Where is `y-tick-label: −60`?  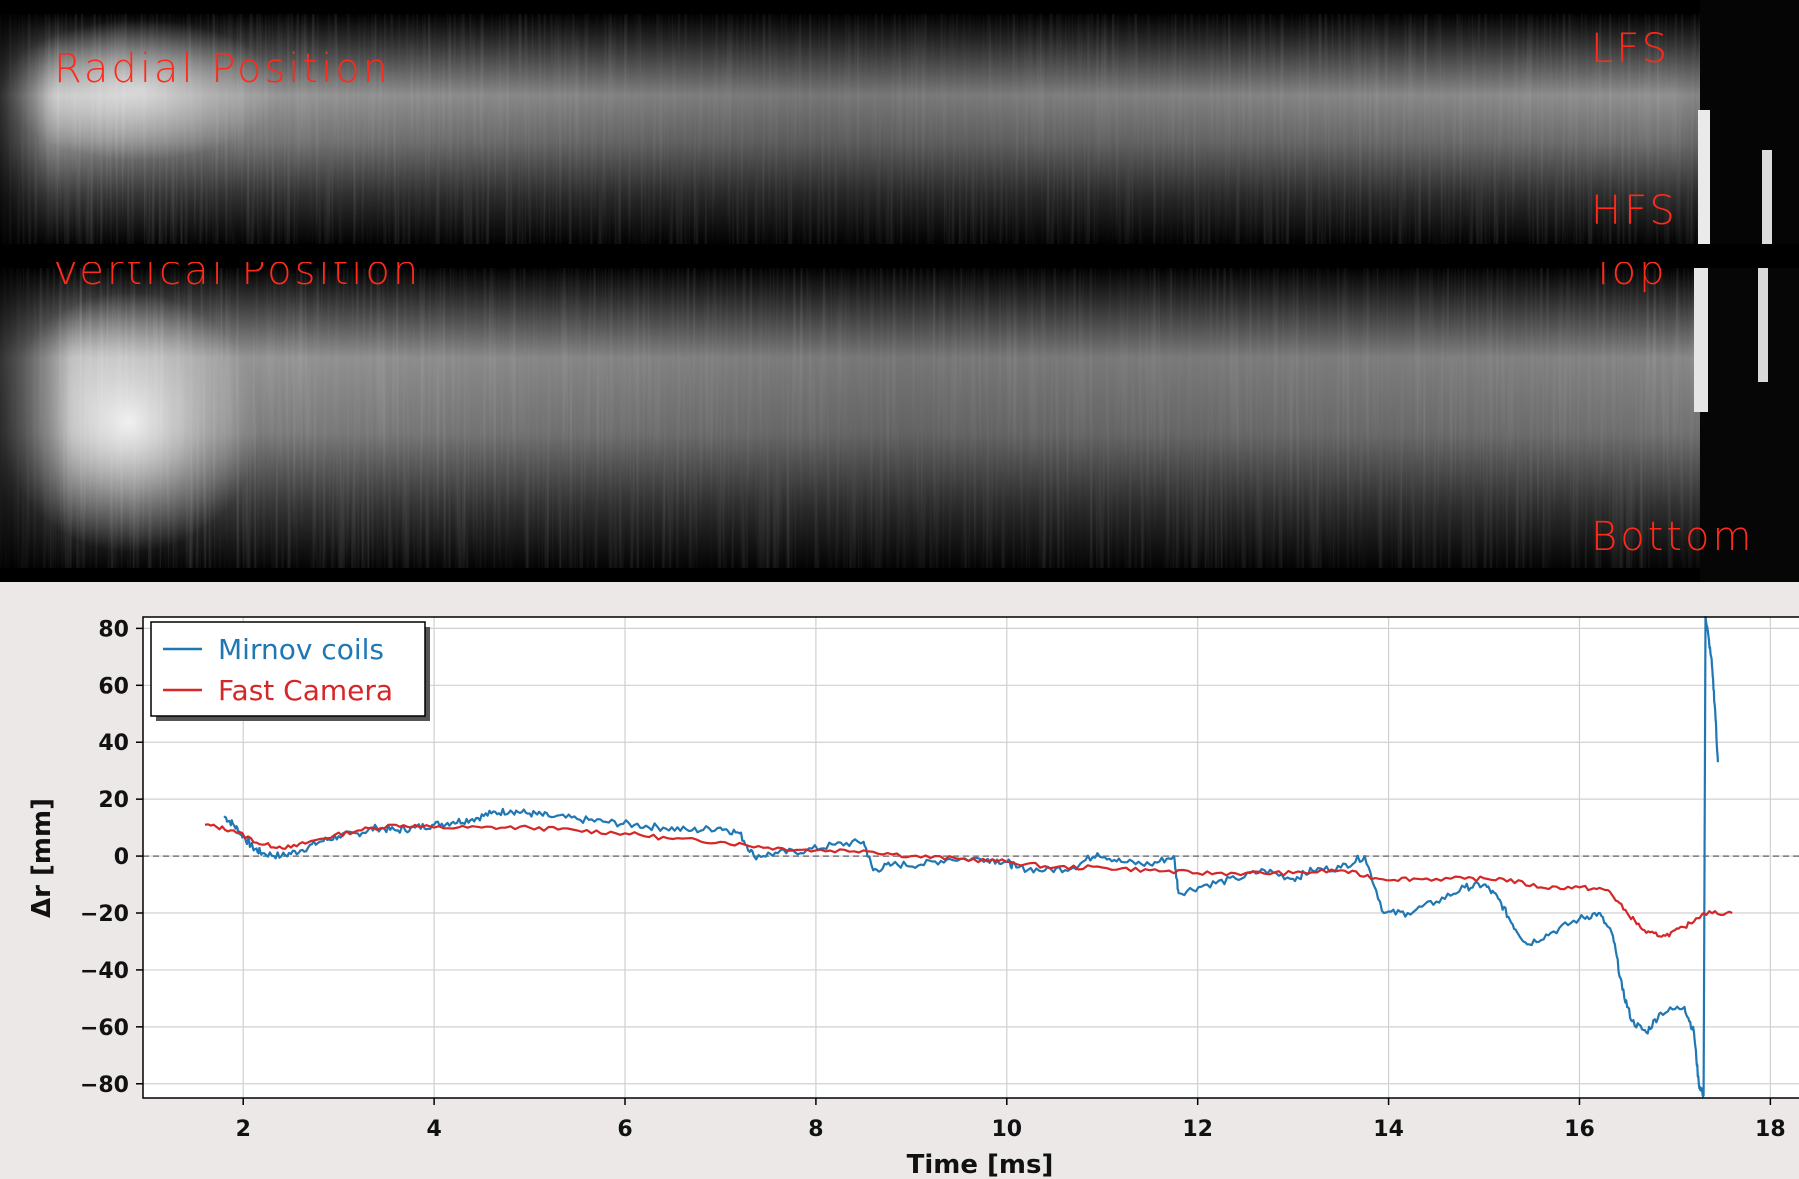
y-tick-label: −60 is located at coordinates (104, 1028).